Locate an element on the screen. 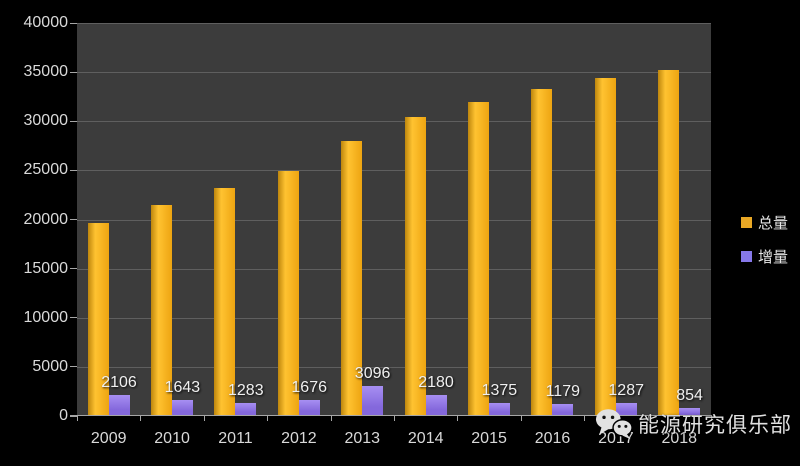 This screenshot has width=800, height=466. bar-total-2011 is located at coordinates (225, 302).